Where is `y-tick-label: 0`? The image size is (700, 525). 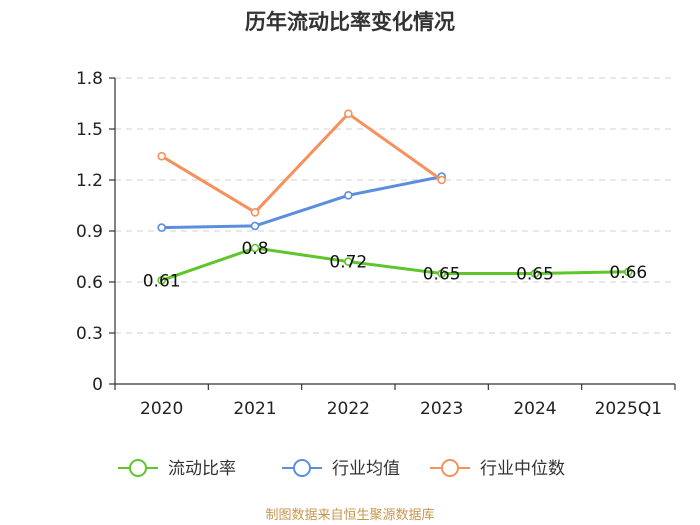 y-tick-label: 0 is located at coordinates (97, 385).